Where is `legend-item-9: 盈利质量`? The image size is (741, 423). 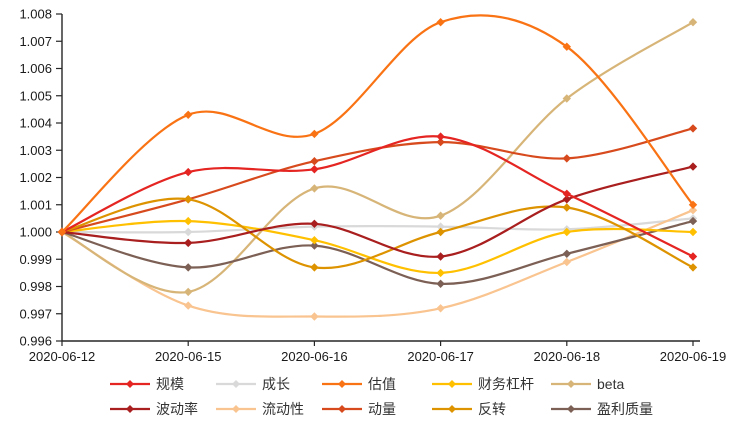 legend-item-9: 盈利质量 is located at coordinates (602, 409).